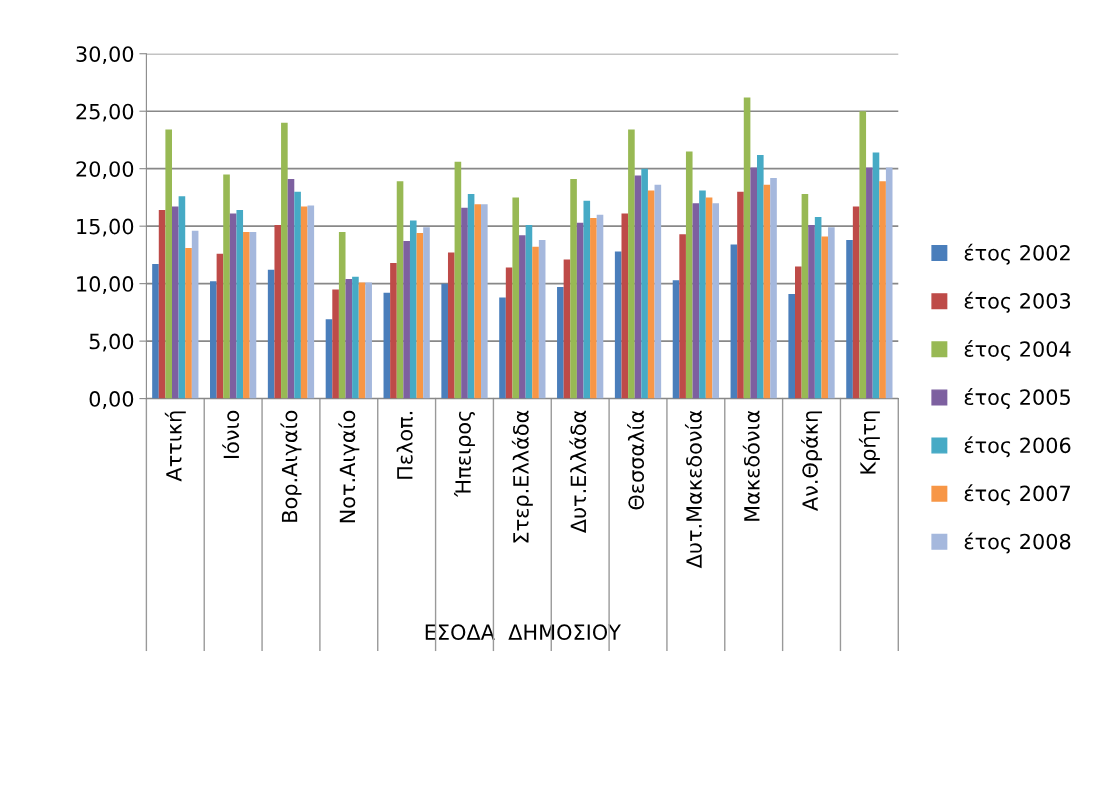  What do you see at coordinates (523, 632) in the screenshot?
I see `x-axis-title: ΕΣΟΔΑ ΔΗΜΟΣΙΟΥ` at bounding box center [523, 632].